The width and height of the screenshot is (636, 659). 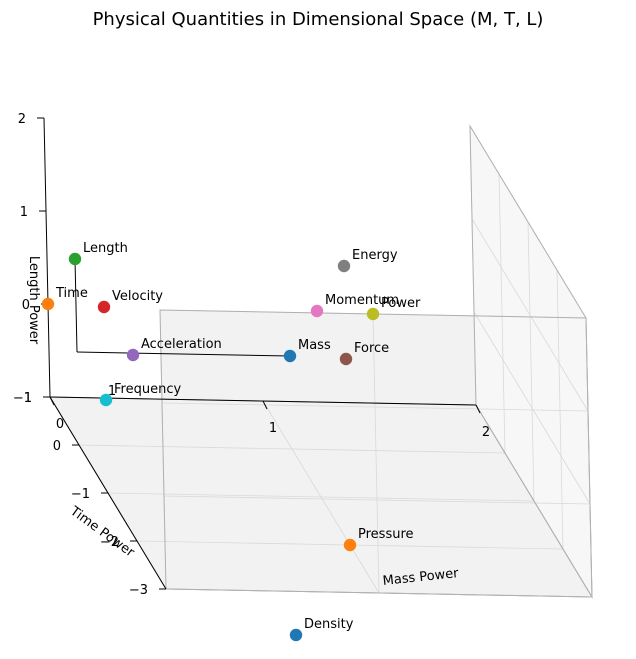 I want to click on point-label-power: Power, so click(x=401, y=303).